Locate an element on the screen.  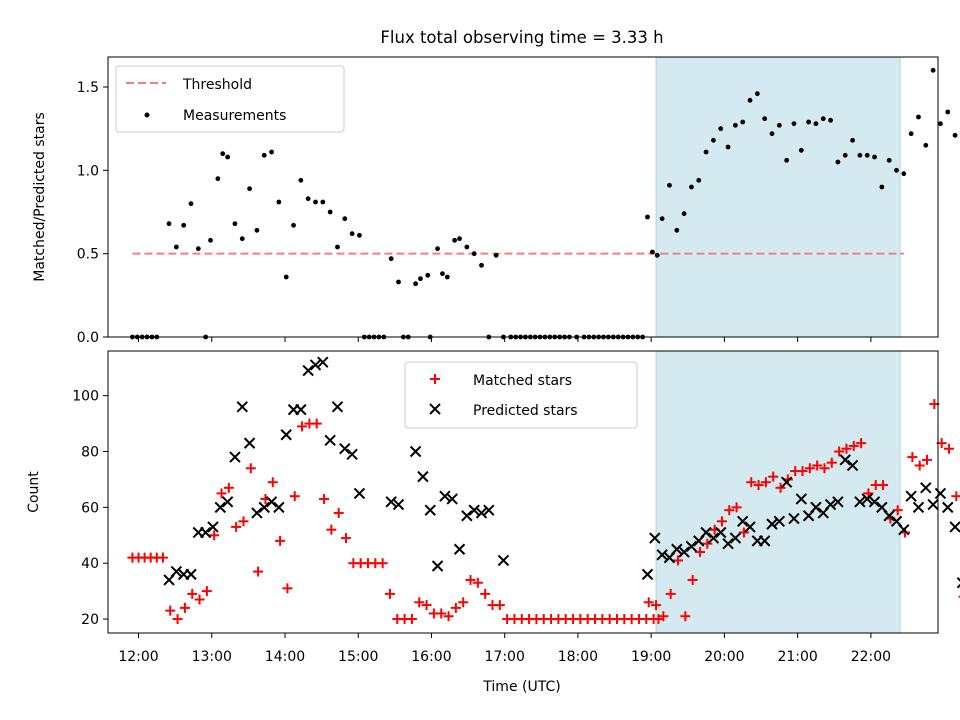
x-tick-label: 17:00 is located at coordinates (505, 657).